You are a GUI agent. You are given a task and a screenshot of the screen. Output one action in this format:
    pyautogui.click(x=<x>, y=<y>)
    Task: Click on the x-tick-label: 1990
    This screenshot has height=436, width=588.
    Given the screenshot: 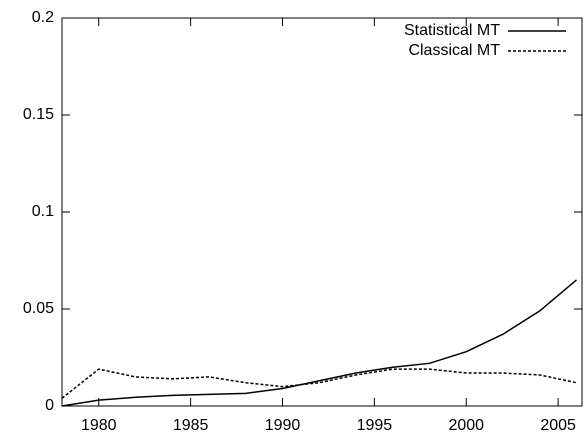 What is the action you would take?
    pyautogui.click(x=283, y=425)
    